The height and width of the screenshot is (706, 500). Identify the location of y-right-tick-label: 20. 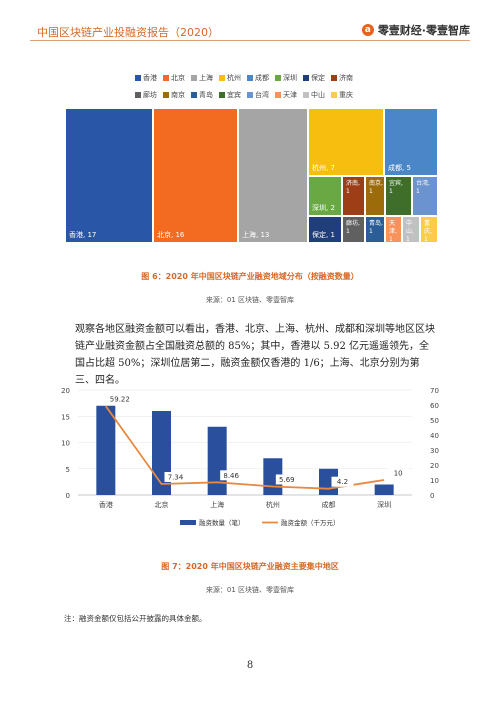
(434, 466).